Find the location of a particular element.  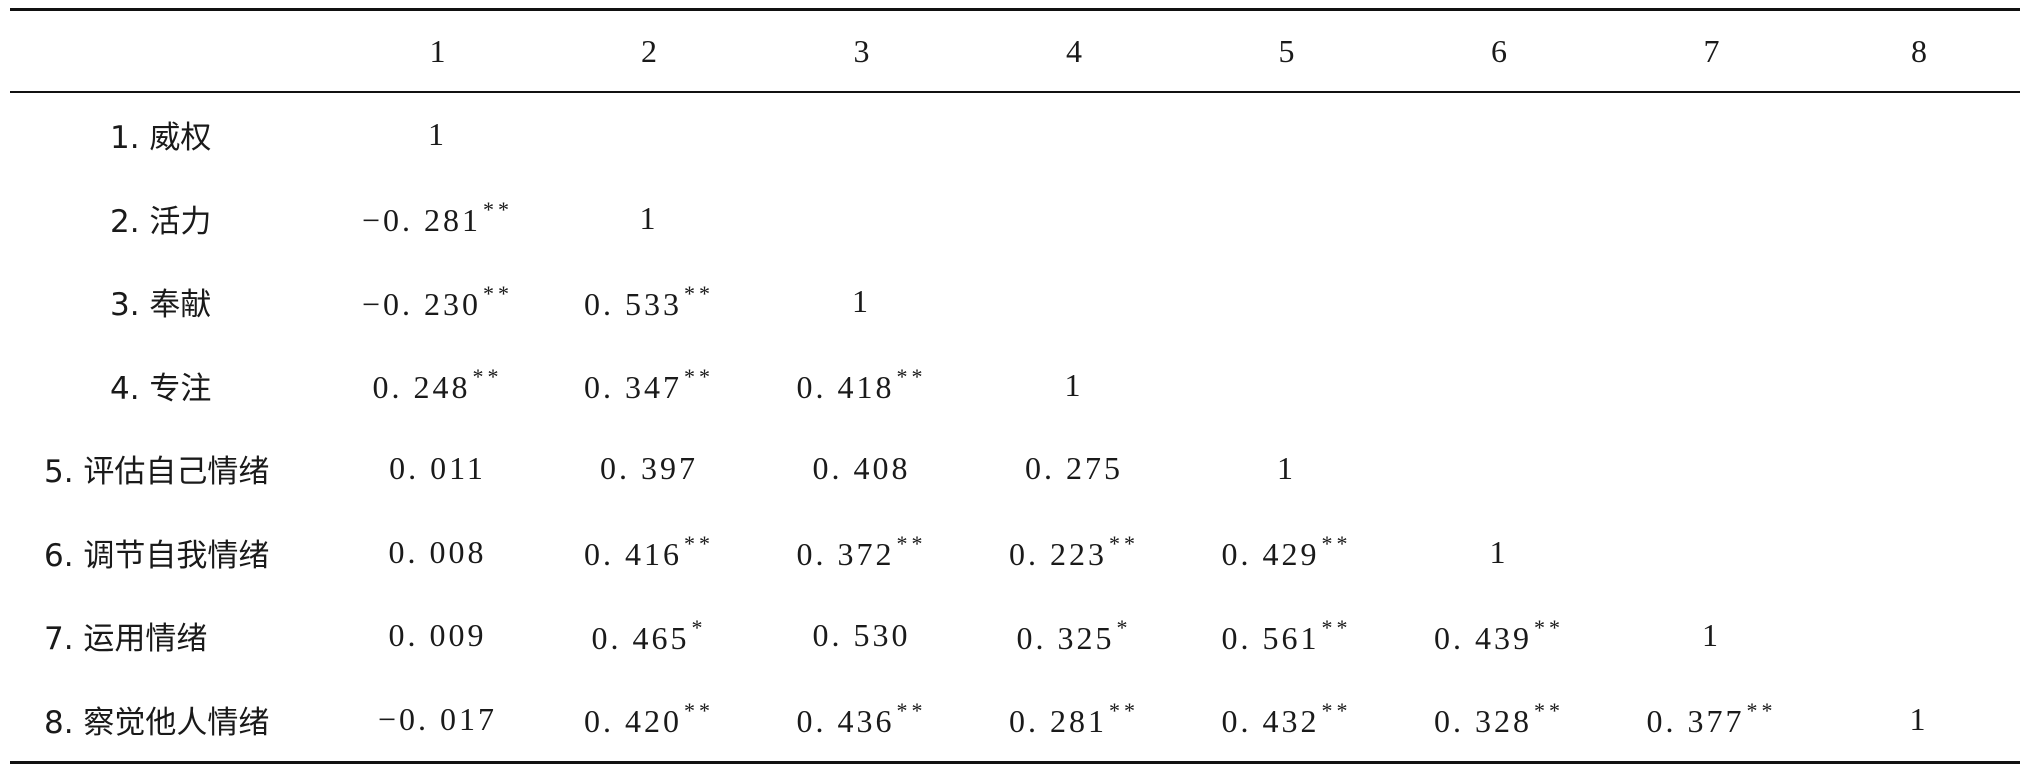

table-cell: 0. 429** is located at coordinates (1286, 553).